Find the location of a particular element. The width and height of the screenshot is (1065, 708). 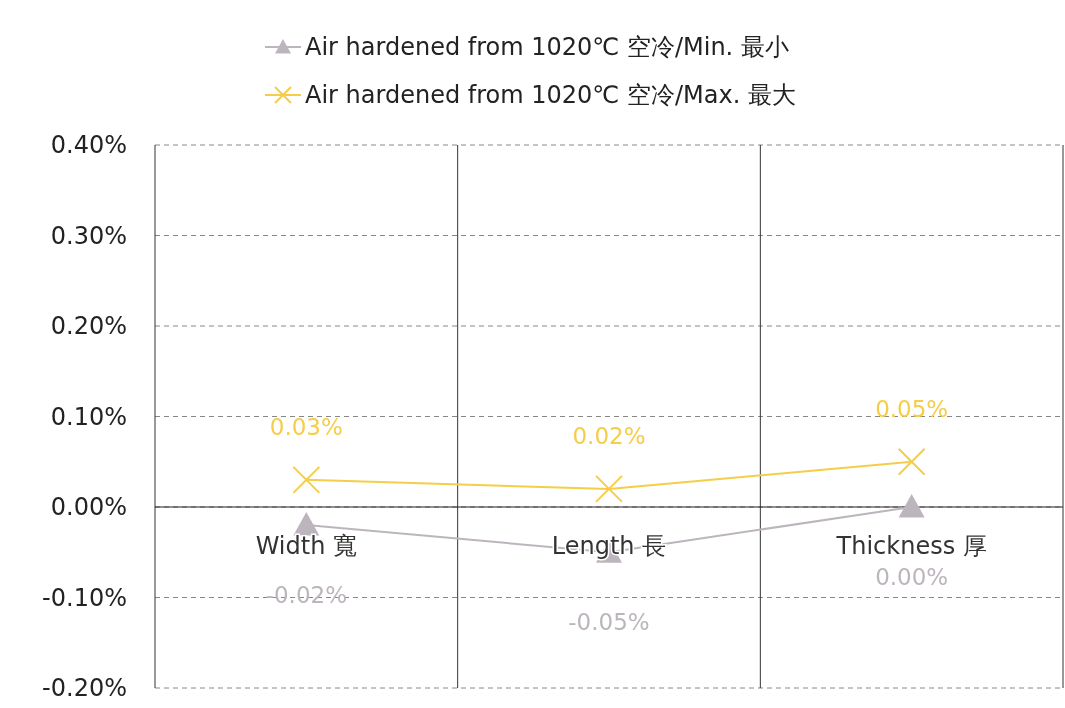

y-tick-label: 0.00% is located at coordinates (88, 507).